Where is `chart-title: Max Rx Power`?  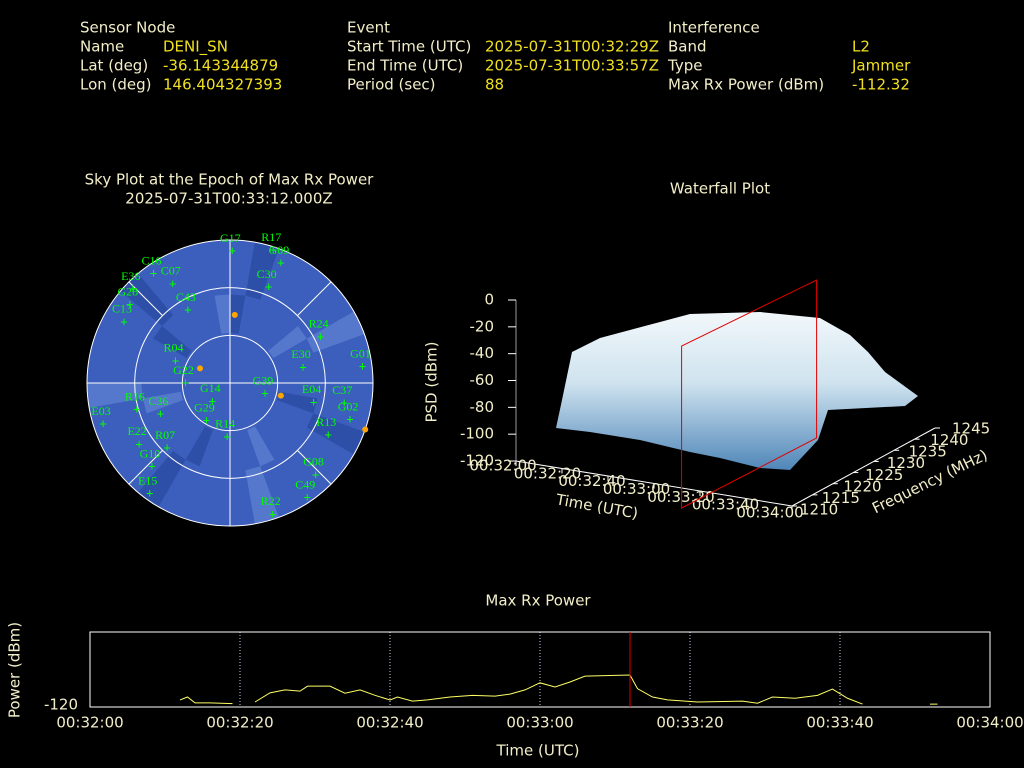
chart-title: Max Rx Power is located at coordinates (538, 601).